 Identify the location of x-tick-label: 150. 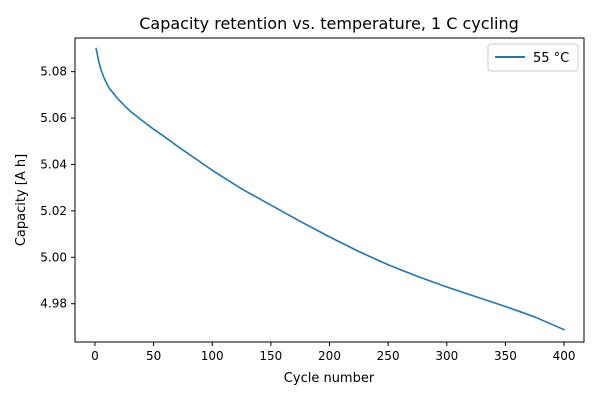
(270, 356).